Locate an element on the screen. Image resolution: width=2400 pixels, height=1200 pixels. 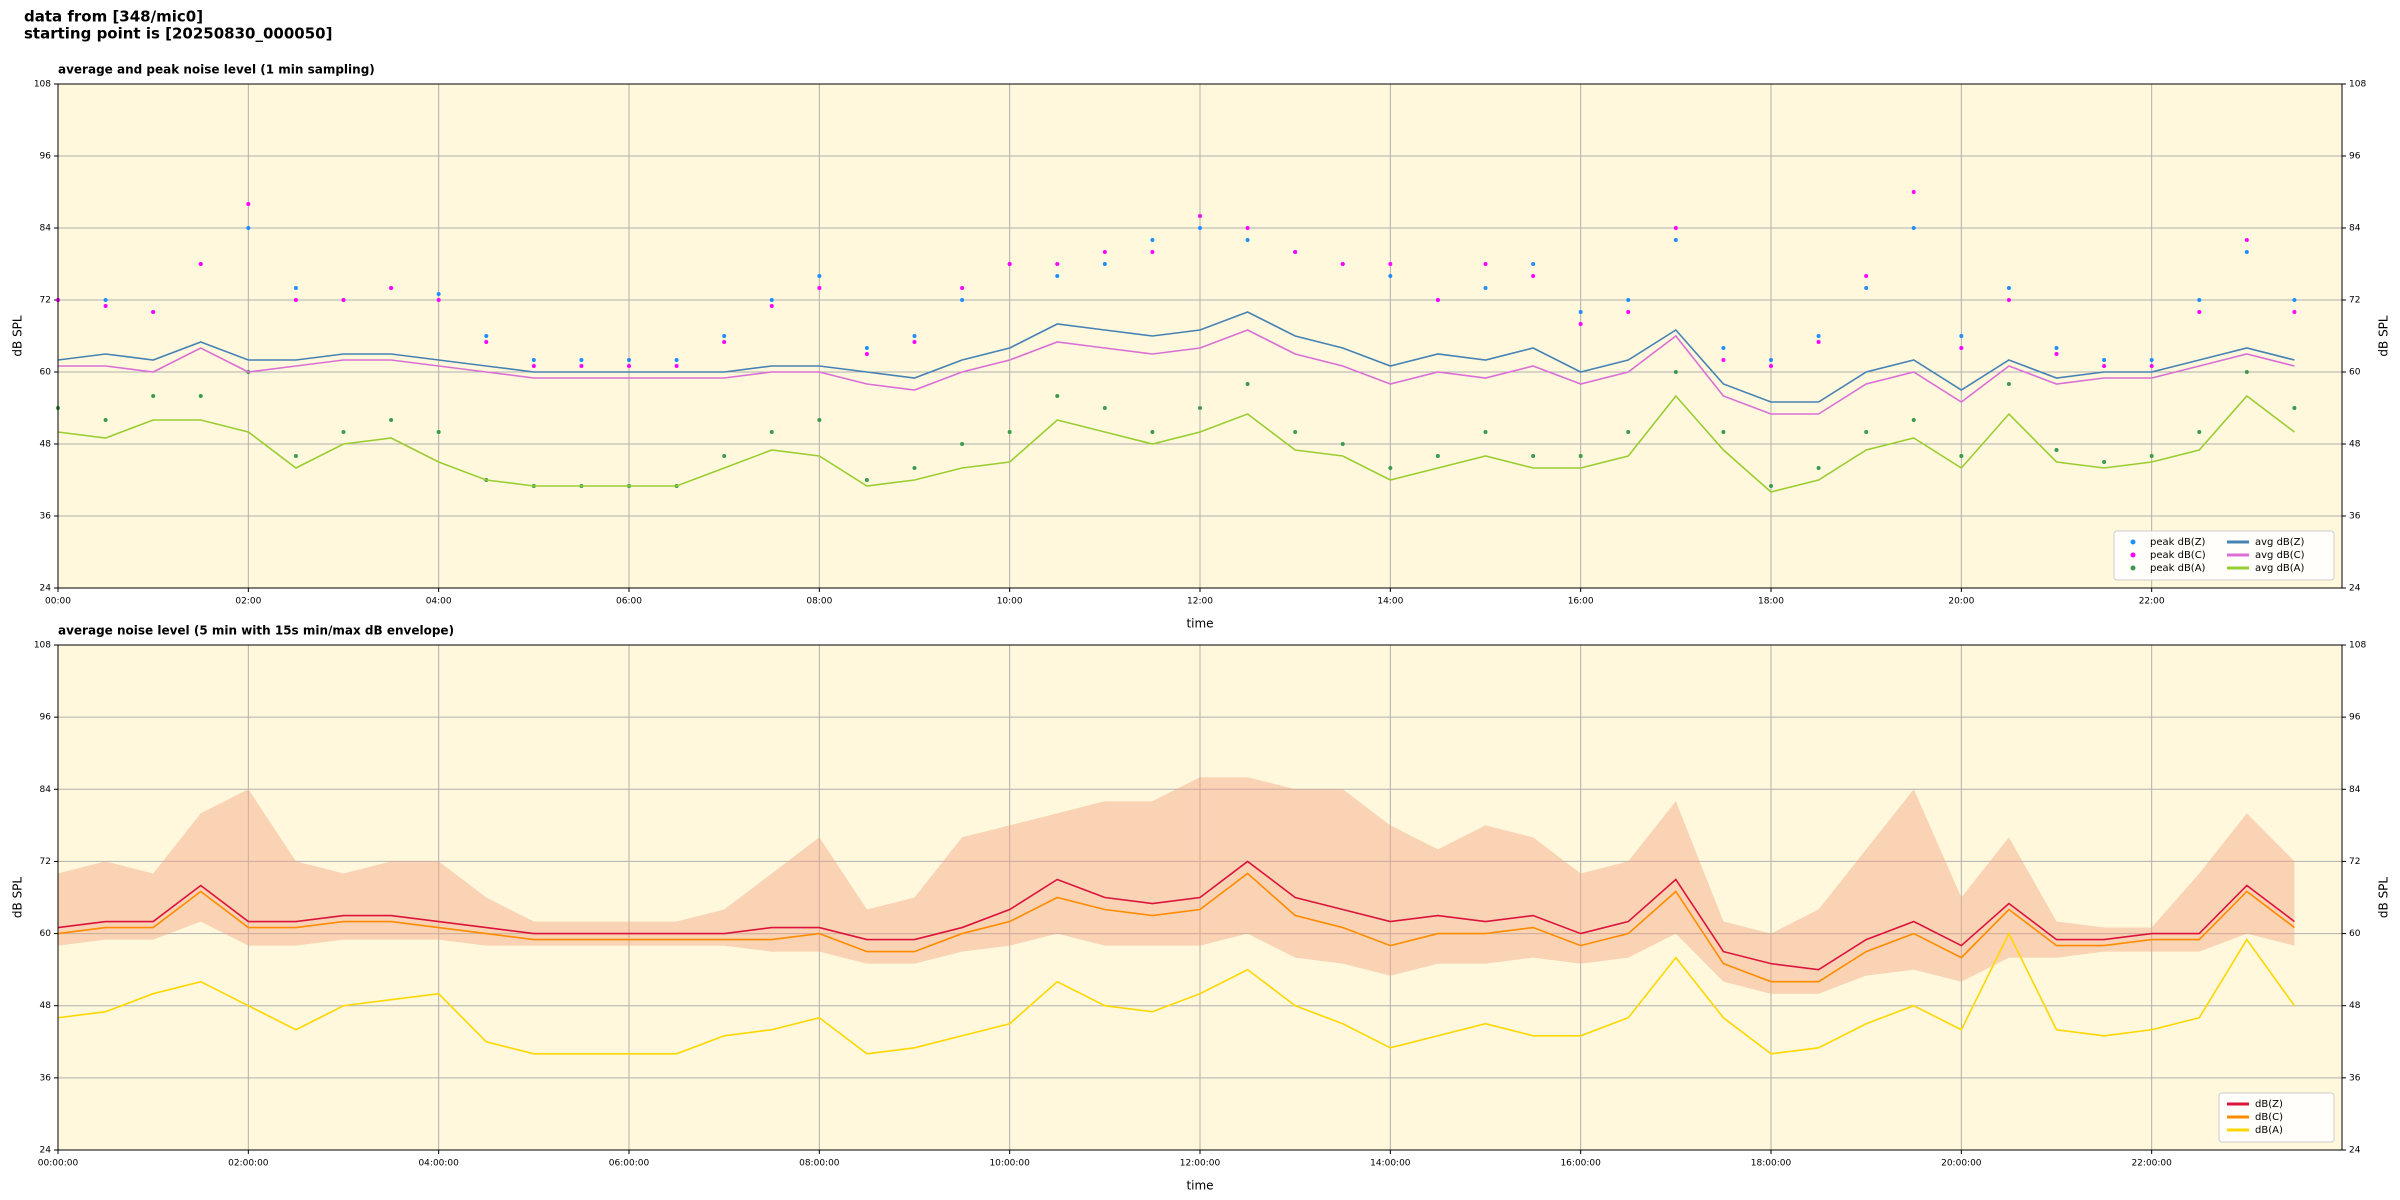
x-tick-label: 18:00 is located at coordinates (1771, 602).